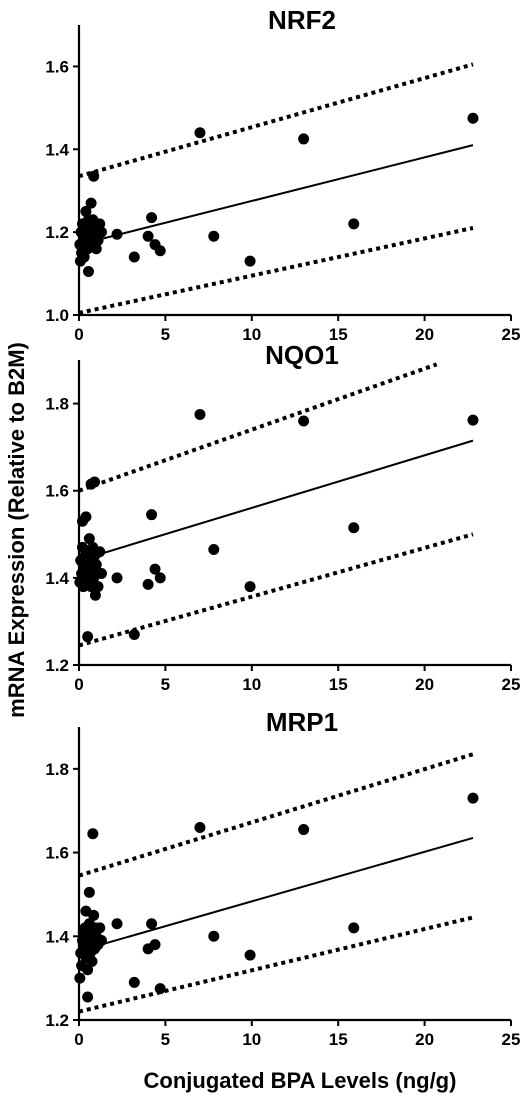 This screenshot has height=1102, width=525. Describe the element at coordinates (300, 1080) in the screenshot. I see `x-axis-label: Conjugated BPA Levels (ng/g)` at that location.